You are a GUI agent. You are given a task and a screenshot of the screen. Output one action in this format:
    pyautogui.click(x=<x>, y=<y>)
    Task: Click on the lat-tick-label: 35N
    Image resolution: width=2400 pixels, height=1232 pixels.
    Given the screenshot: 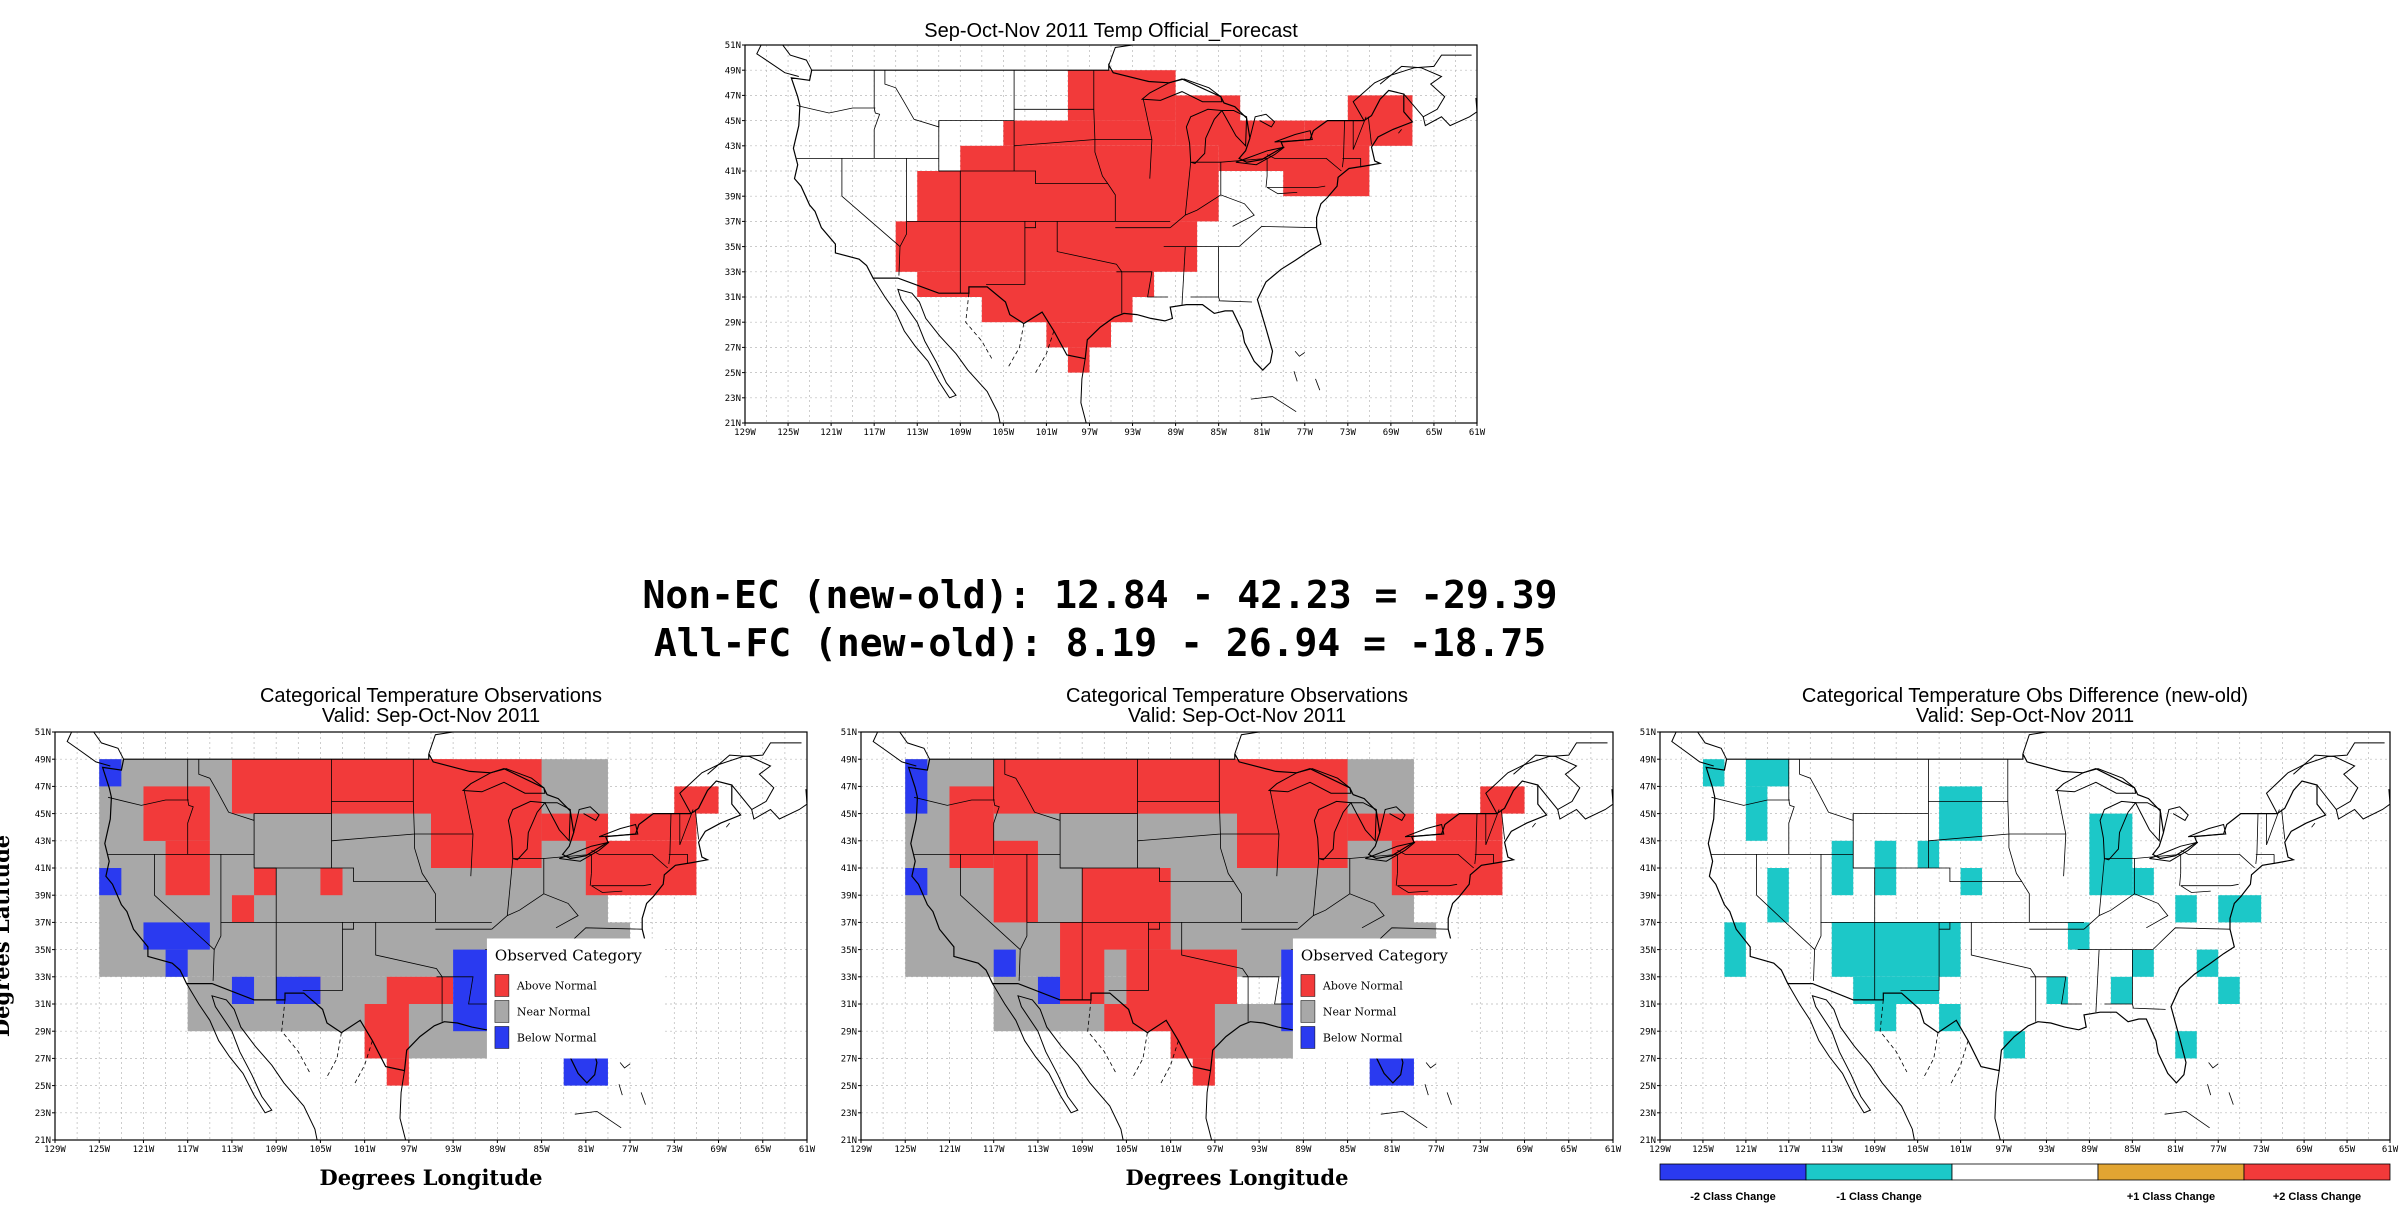 What is the action you would take?
    pyautogui.click(x=1648, y=951)
    